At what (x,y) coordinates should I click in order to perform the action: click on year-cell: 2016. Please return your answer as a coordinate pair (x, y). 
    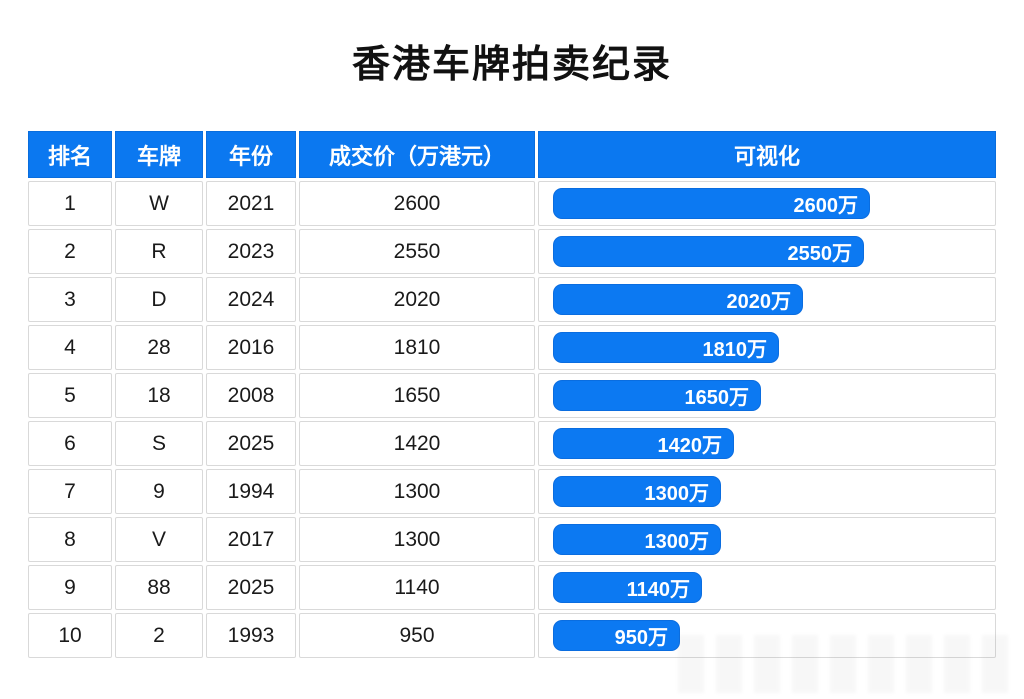
    Looking at the image, I should click on (251, 347).